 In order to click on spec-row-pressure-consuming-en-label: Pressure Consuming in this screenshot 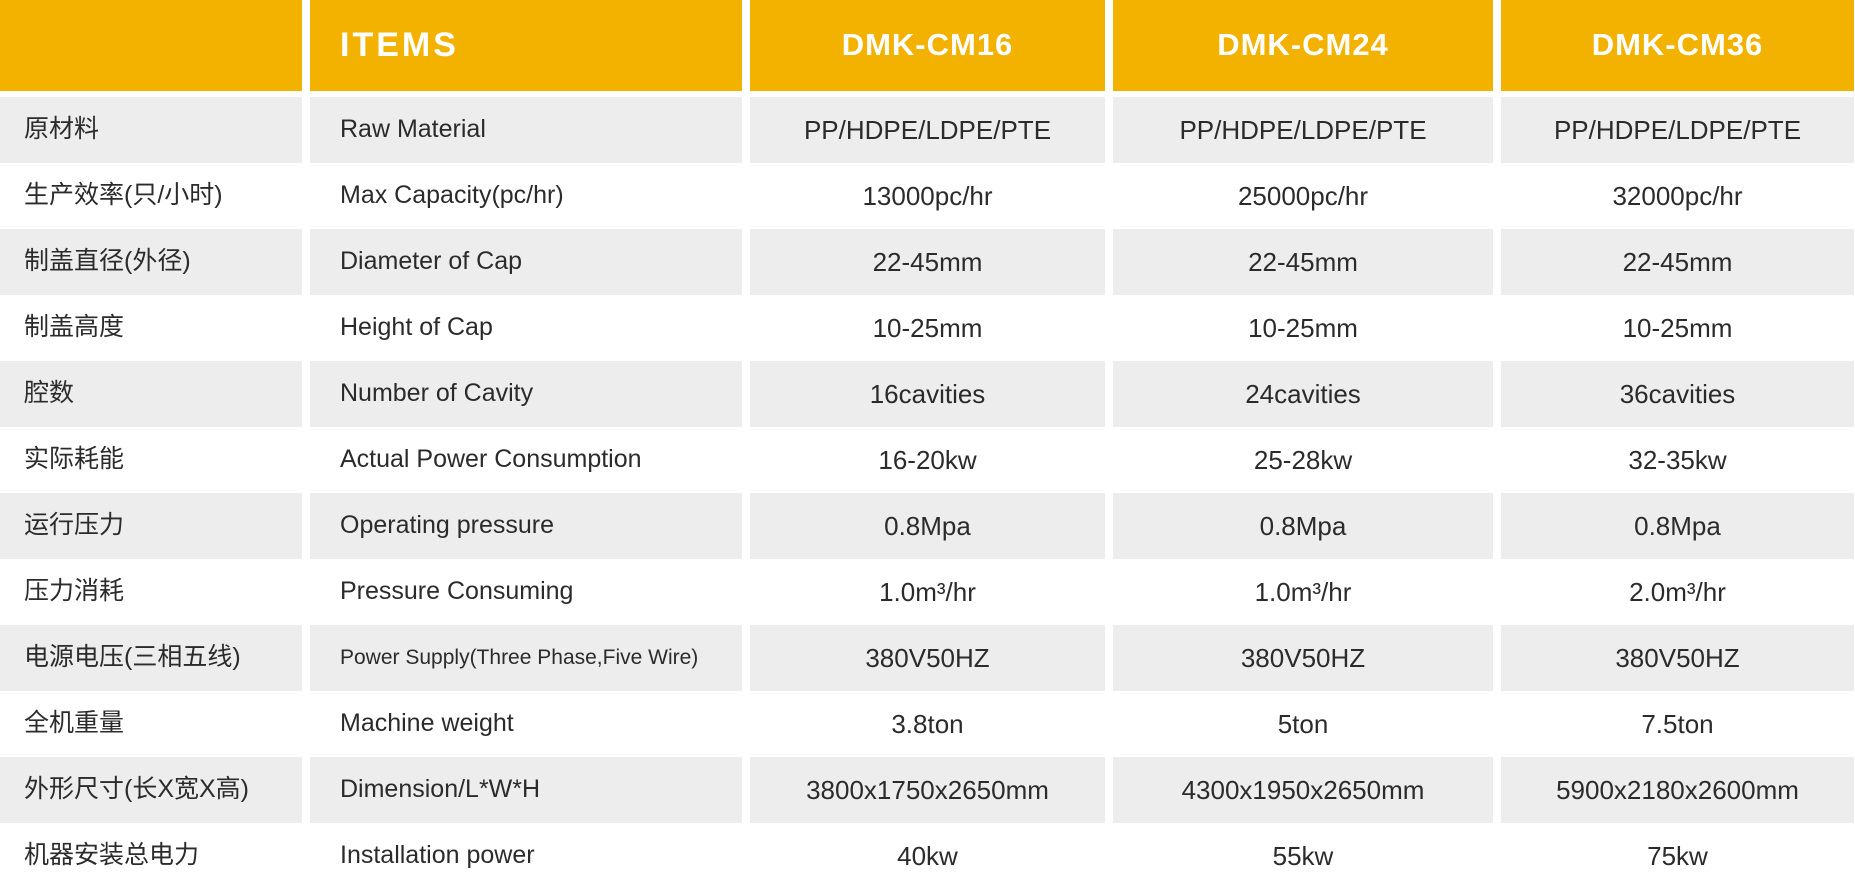, I will do `click(457, 591)`.